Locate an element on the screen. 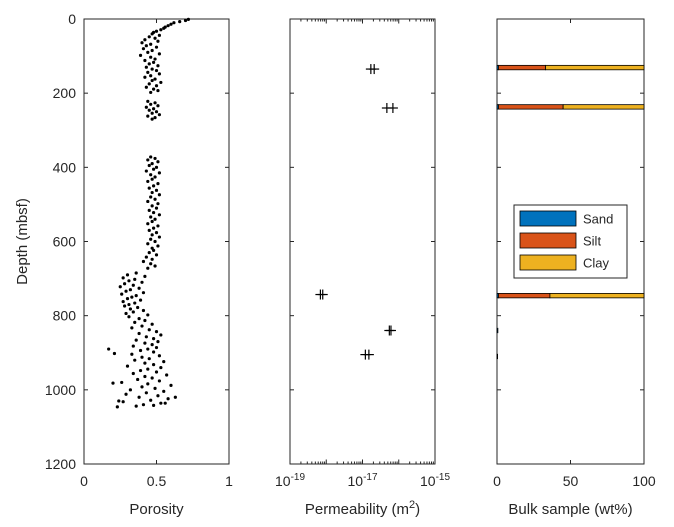 Image resolution: width=674 pixels, height=527 pixels. x-tick-label: 10-15 is located at coordinates (435, 480).